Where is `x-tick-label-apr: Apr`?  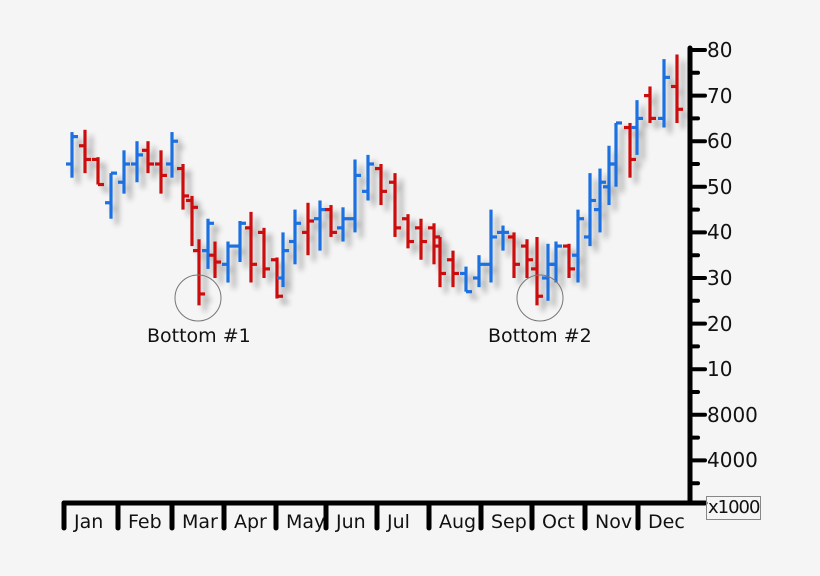 x-tick-label-apr: Apr is located at coordinates (250, 522).